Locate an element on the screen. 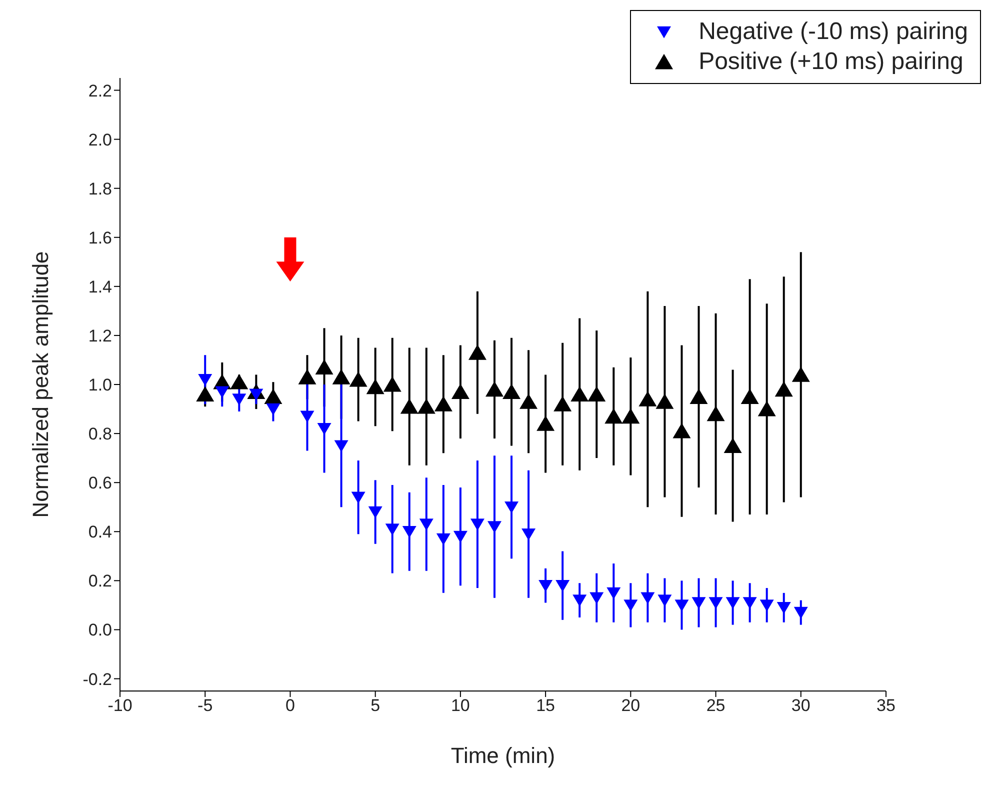 This screenshot has width=989, height=786. y-tick-label: 0.2 is located at coordinates (100, 581).